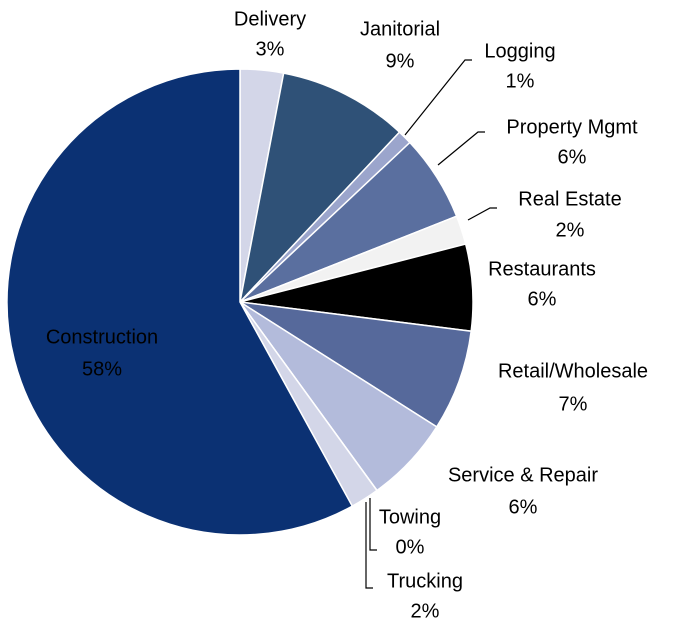 The width and height of the screenshot is (677, 626). Describe the element at coordinates (400, 61) in the screenshot. I see `slice-value-label: 9%` at that location.